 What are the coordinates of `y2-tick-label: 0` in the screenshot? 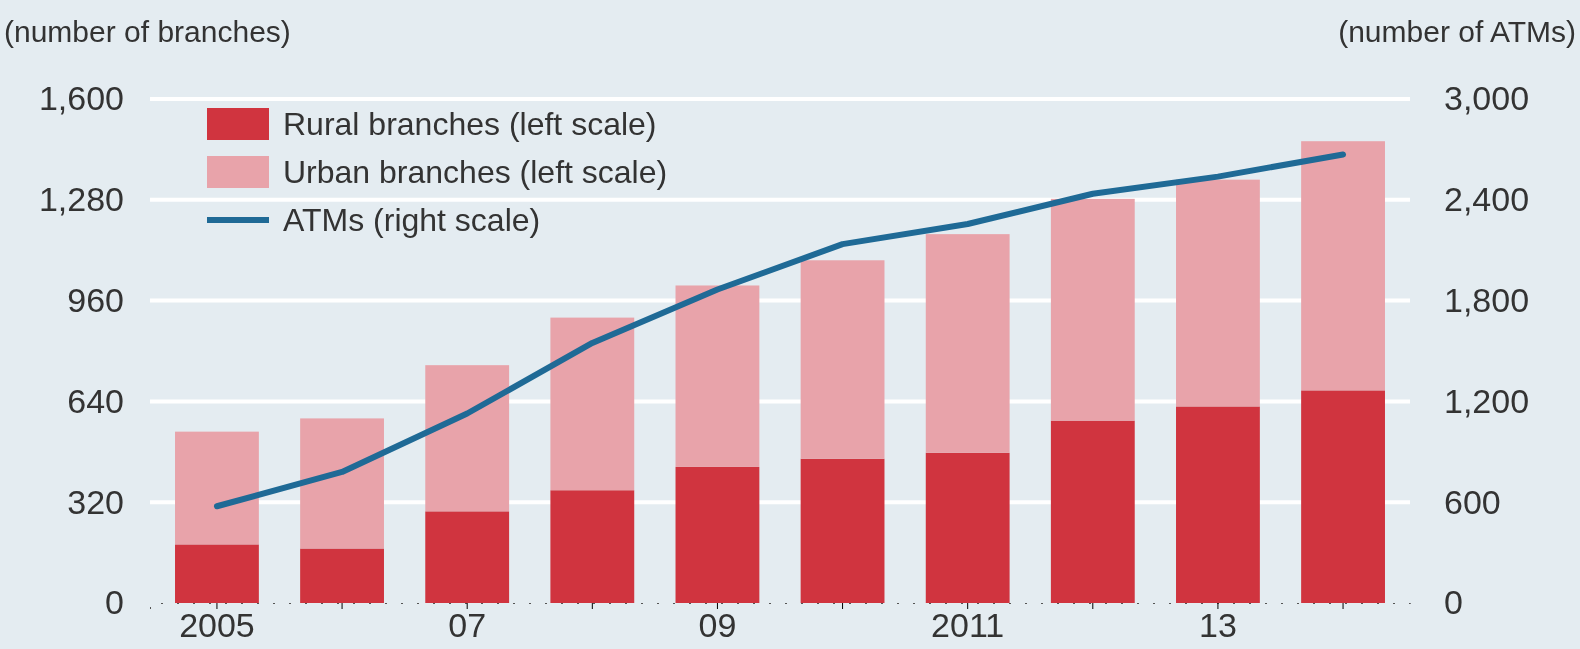 It's located at (1453, 602).